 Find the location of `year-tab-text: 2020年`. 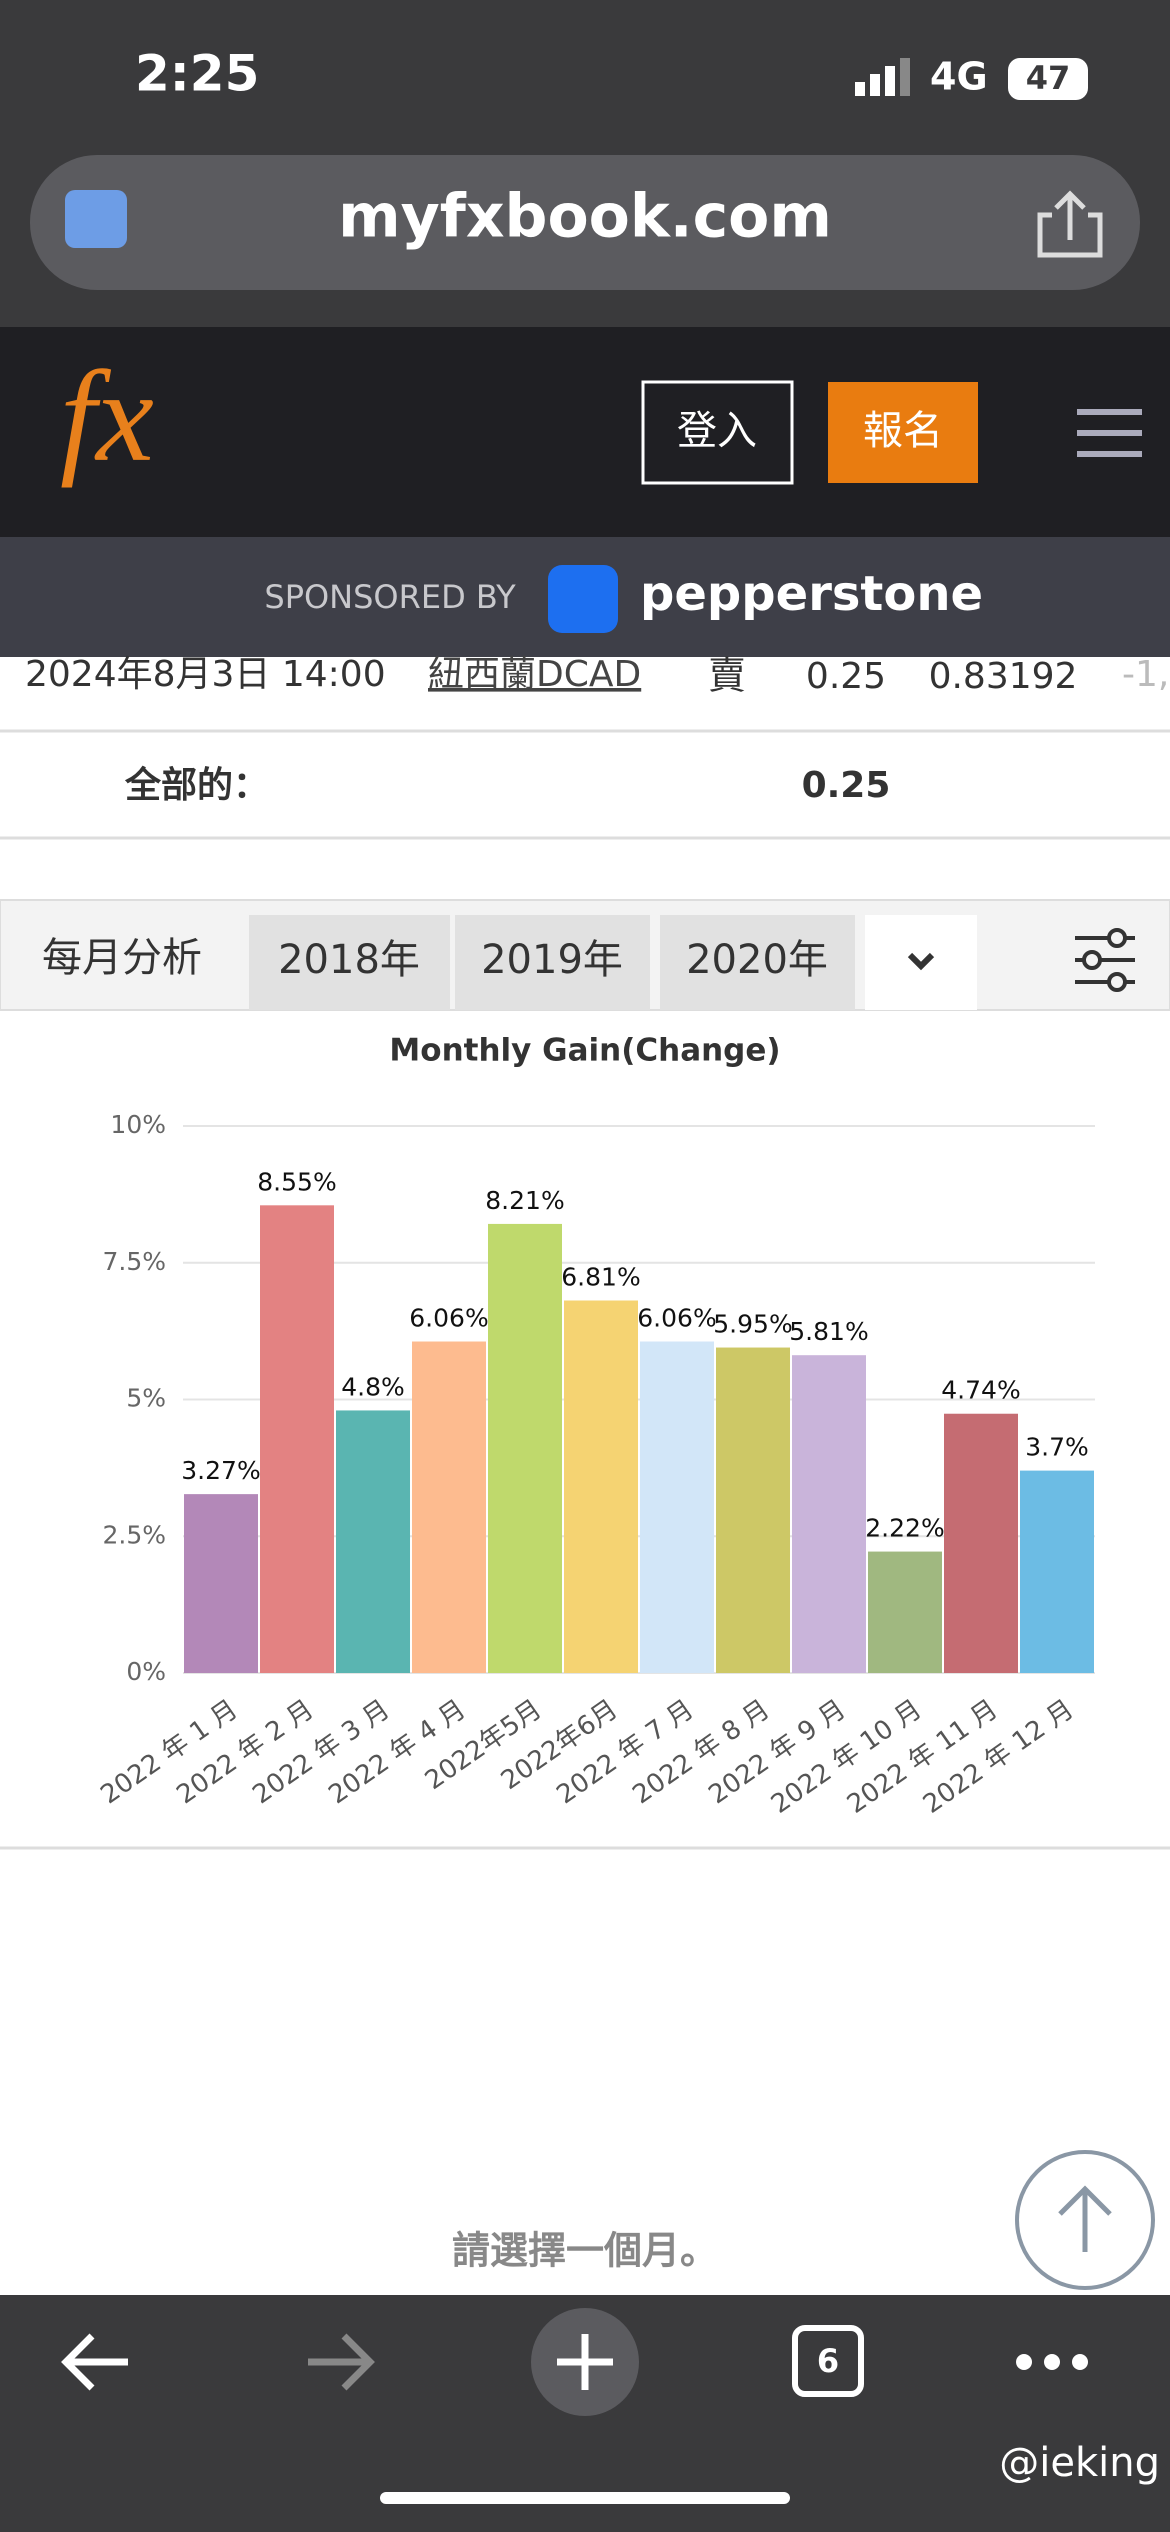

year-tab-text: 2020年 is located at coordinates (757, 960).